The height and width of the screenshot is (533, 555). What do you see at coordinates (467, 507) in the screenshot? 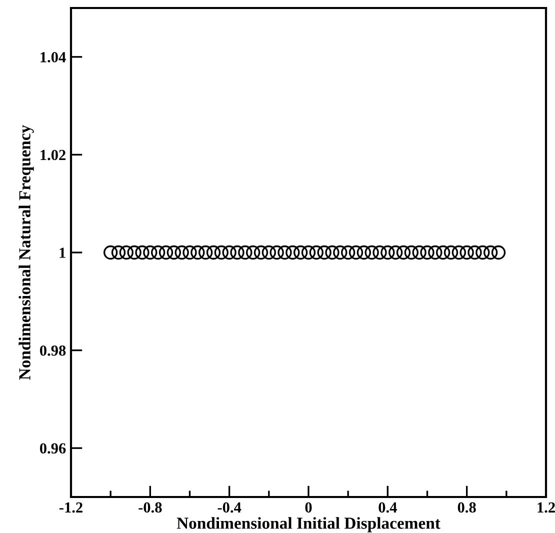
I see `x-tick-label: 0.8` at bounding box center [467, 507].